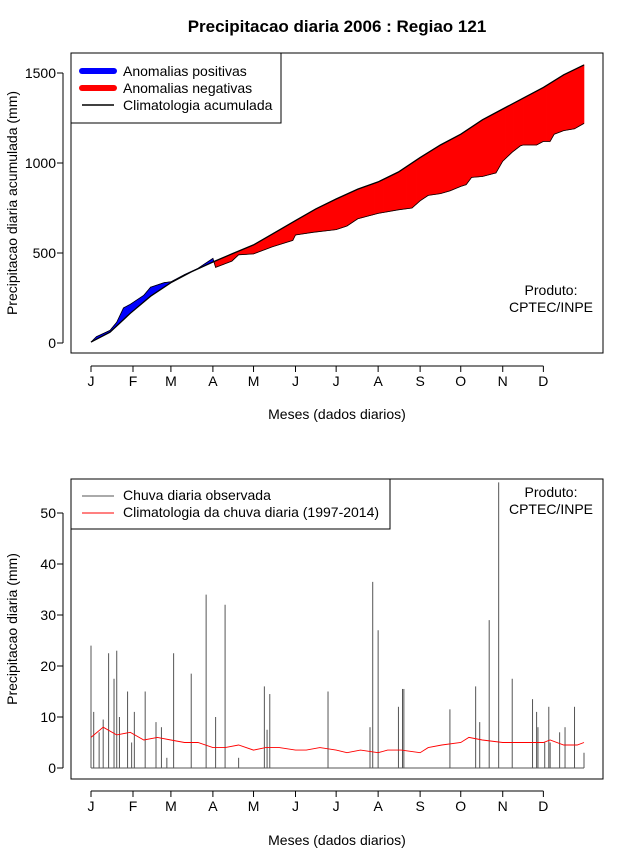 Image resolution: width=640 pixels, height=850 pixels. I want to click on daily-climatology-line, so click(337, 740).